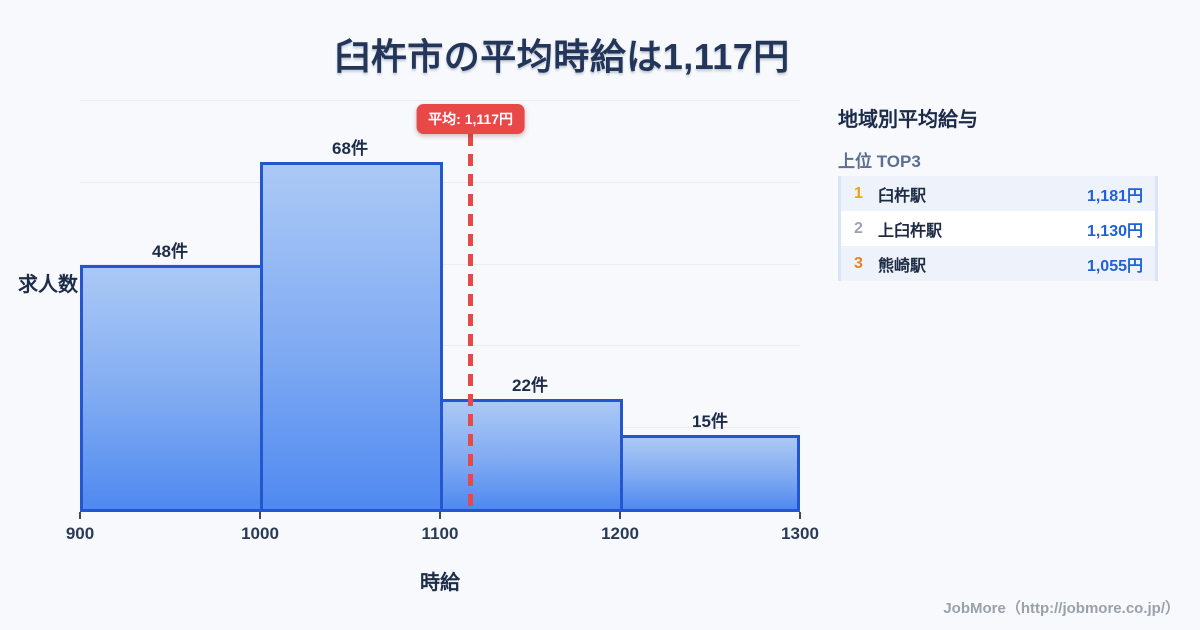 This screenshot has width=1200, height=630. Describe the element at coordinates (350, 148) in the screenshot. I see `bar-count-label: 68件` at that location.